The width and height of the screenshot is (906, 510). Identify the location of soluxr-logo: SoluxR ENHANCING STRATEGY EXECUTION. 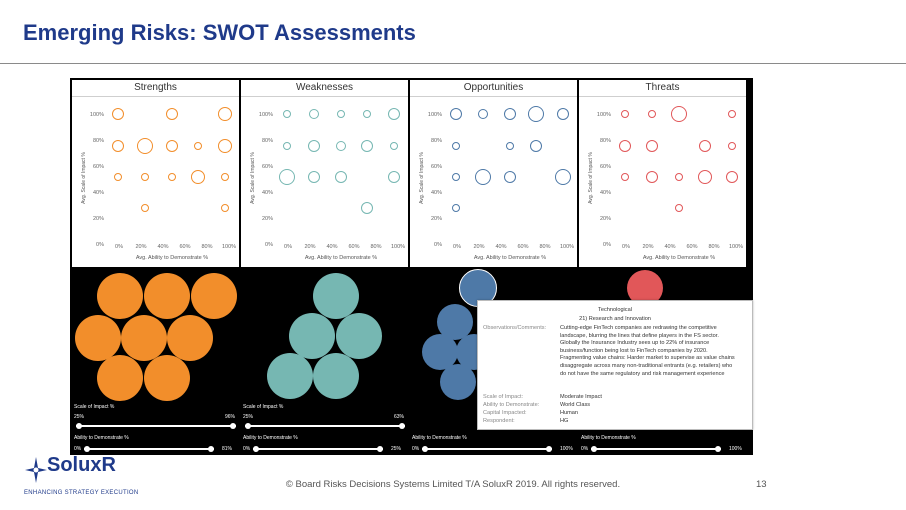
(81, 475).